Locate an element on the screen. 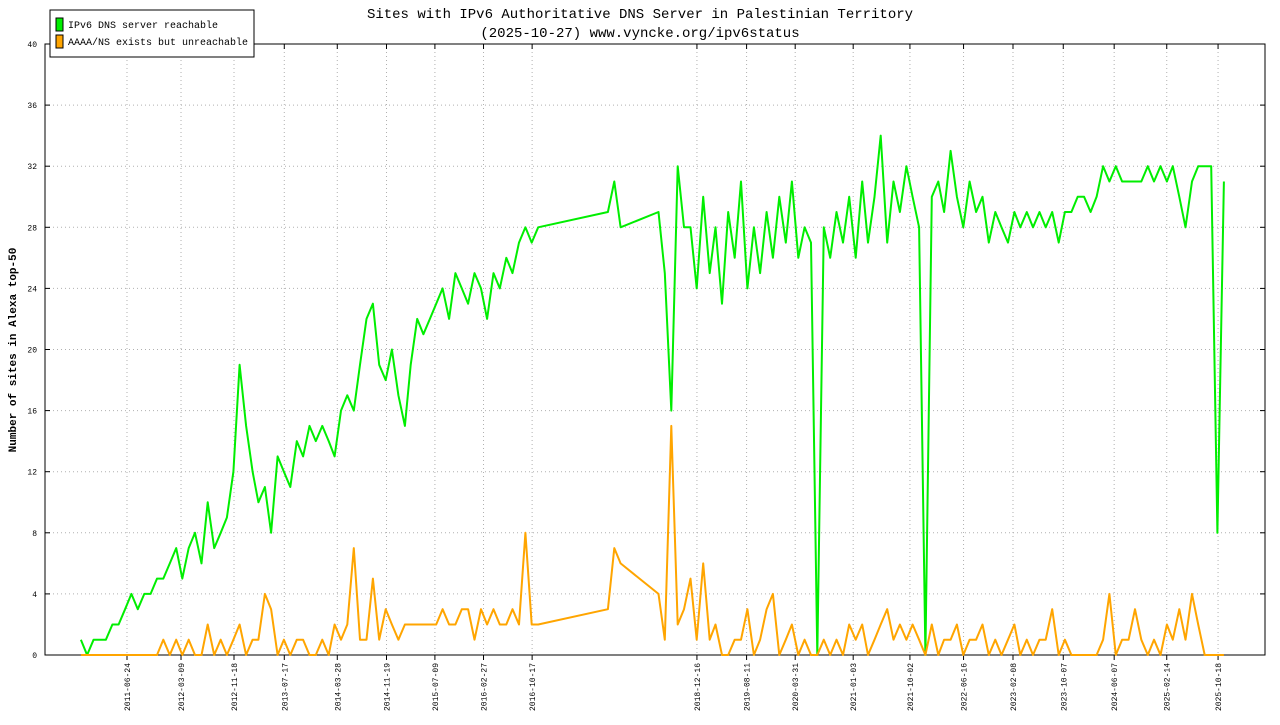 This screenshot has height=725, width=1280. y-tick-label: 4 is located at coordinates (34, 595).